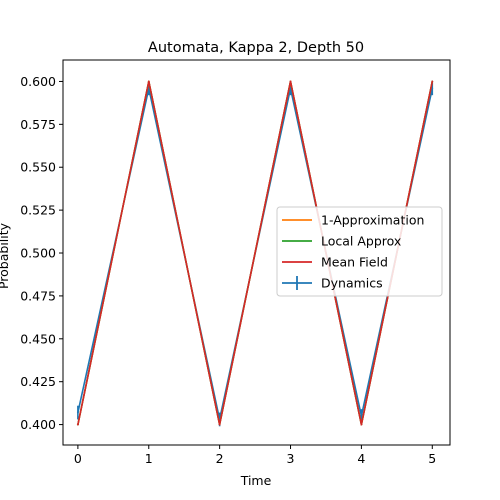 This screenshot has height=500, width=500. Describe the element at coordinates (361, 458) in the screenshot. I see `x-tick-label: 4` at that location.